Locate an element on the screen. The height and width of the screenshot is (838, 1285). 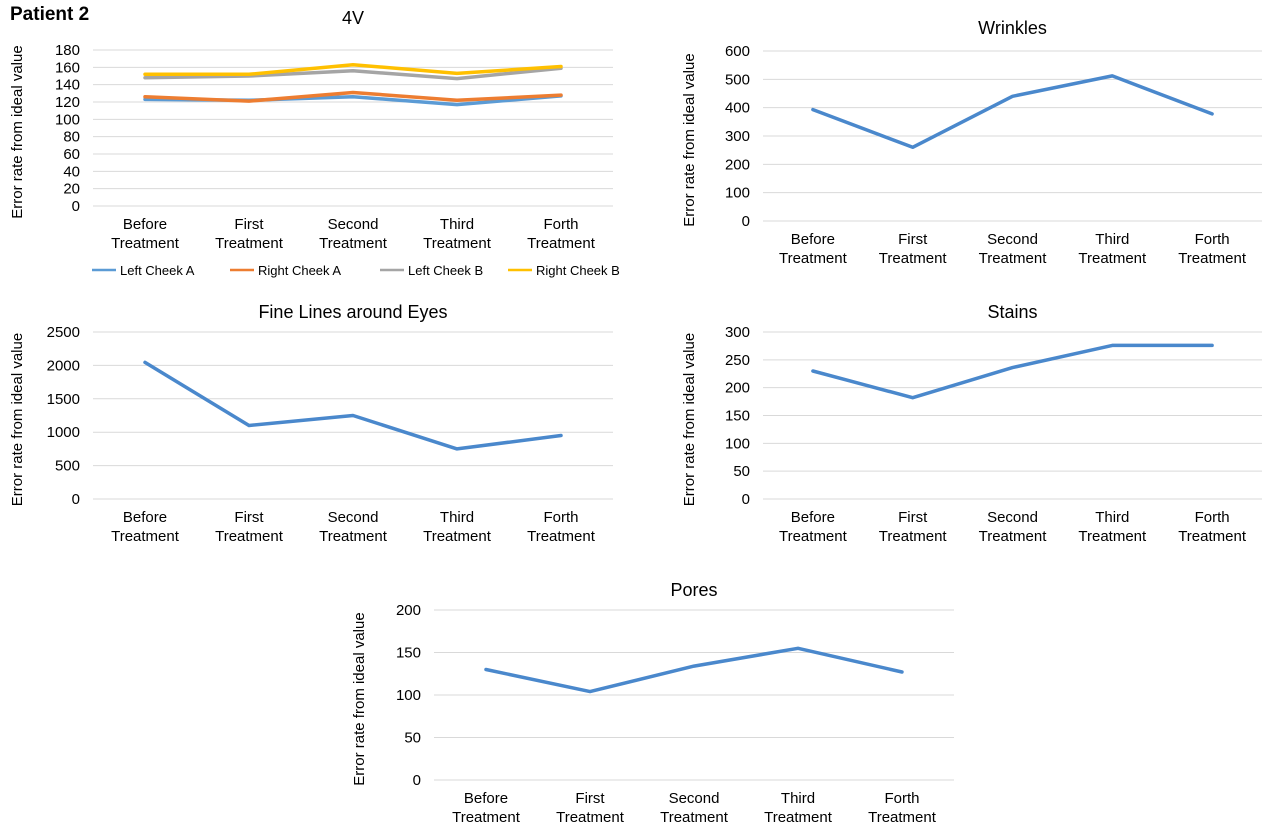
y-tick-label: 150 is located at coordinates (737, 416).